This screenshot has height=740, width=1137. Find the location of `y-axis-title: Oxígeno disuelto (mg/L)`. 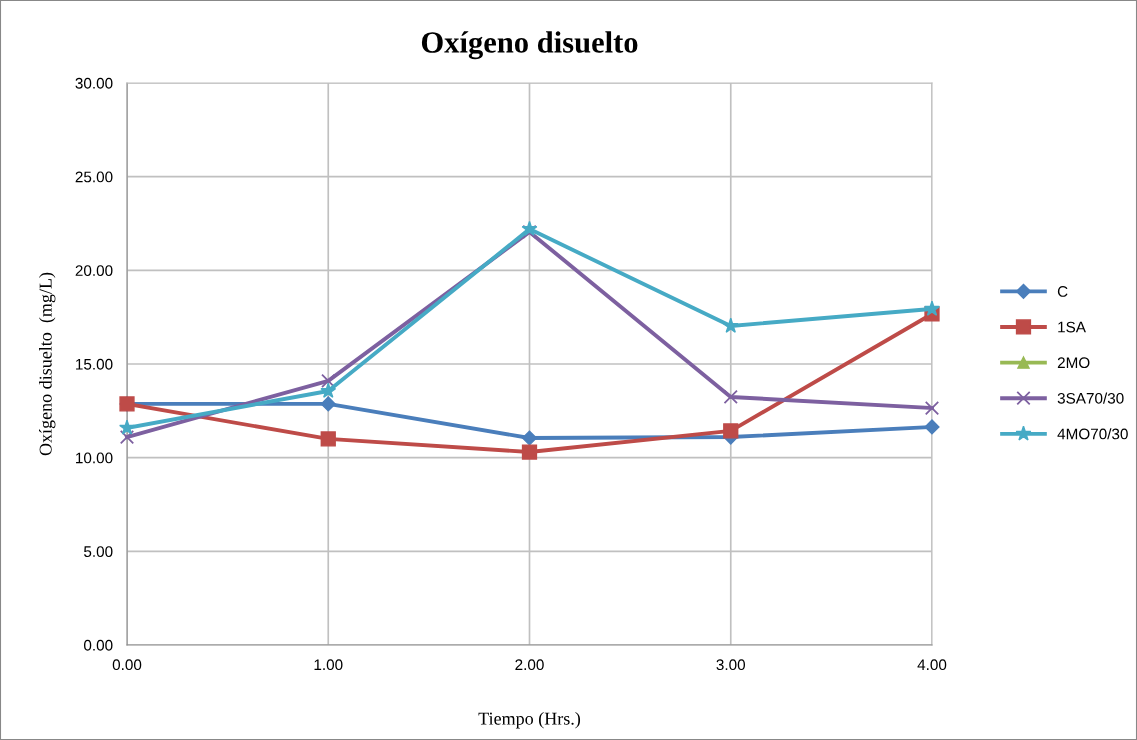

y-axis-title: Oxígeno disuelto (mg/L) is located at coordinates (47, 364).